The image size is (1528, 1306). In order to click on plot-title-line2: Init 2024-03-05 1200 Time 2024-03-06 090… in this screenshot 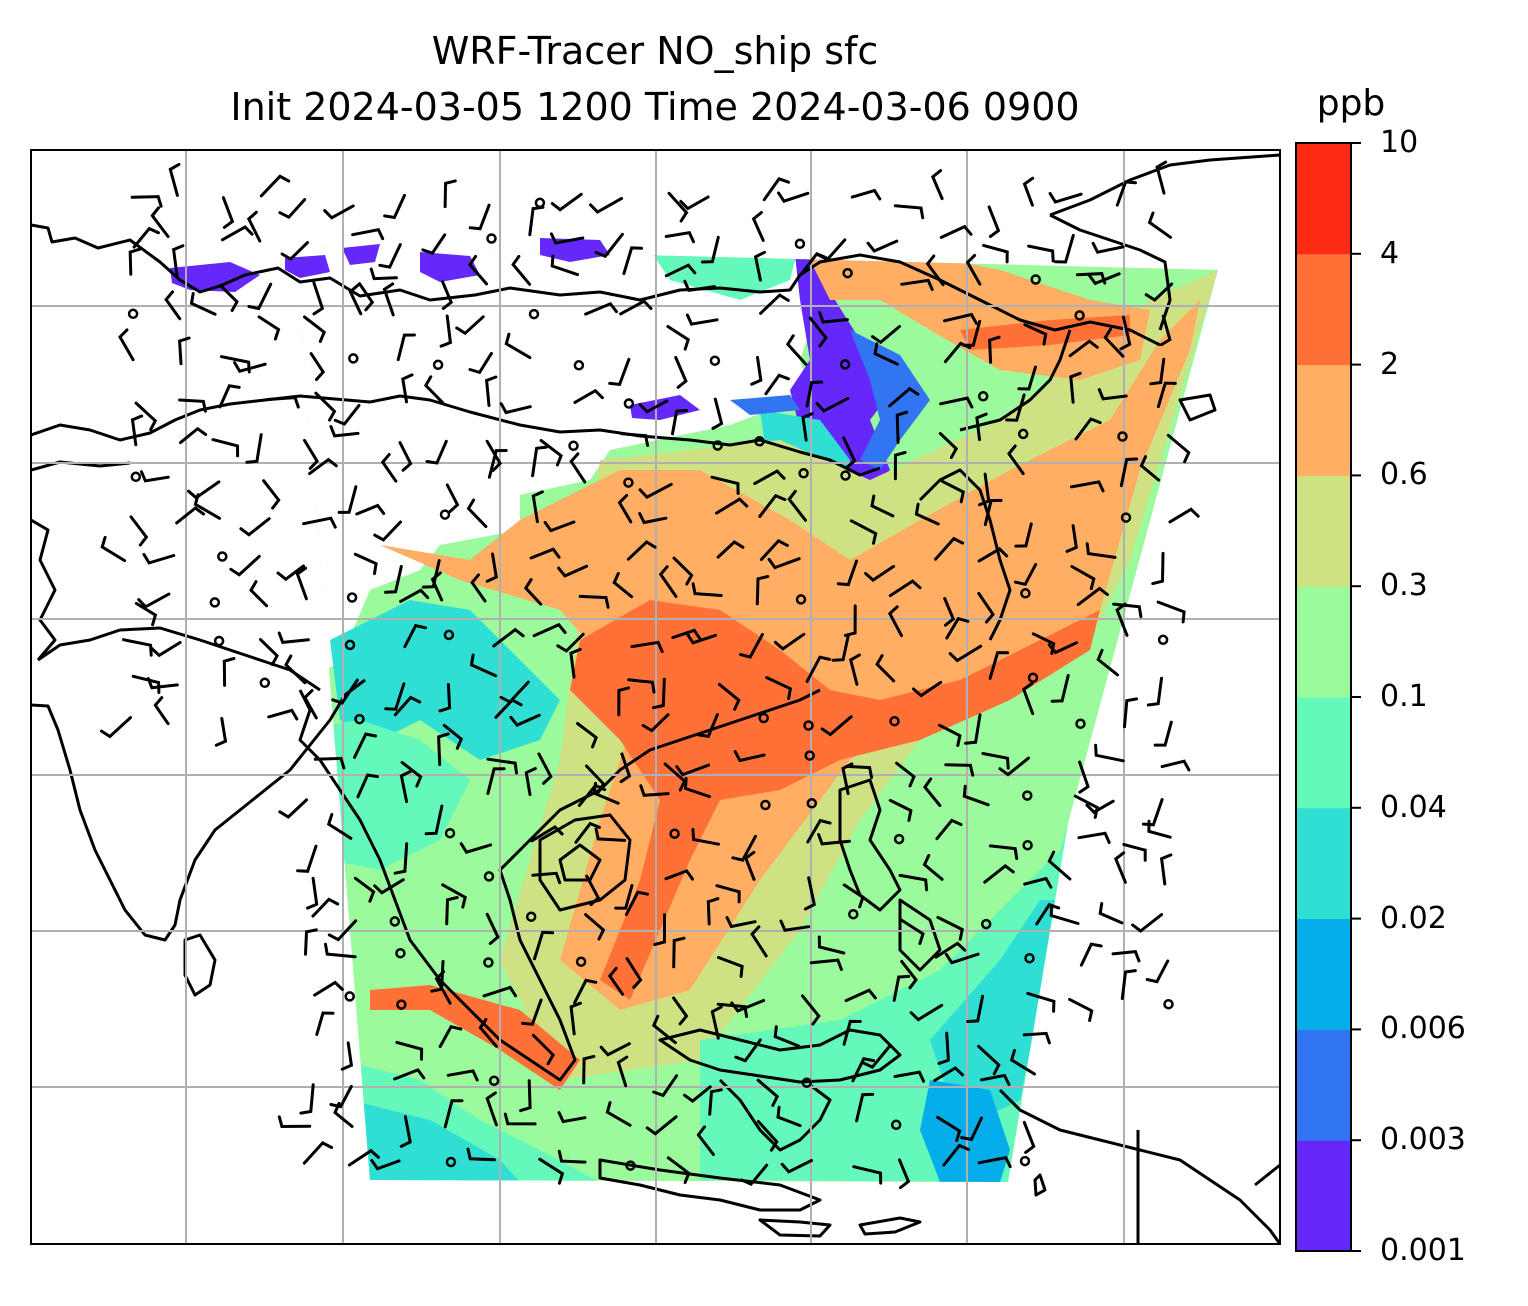, I will do `click(655, 107)`.